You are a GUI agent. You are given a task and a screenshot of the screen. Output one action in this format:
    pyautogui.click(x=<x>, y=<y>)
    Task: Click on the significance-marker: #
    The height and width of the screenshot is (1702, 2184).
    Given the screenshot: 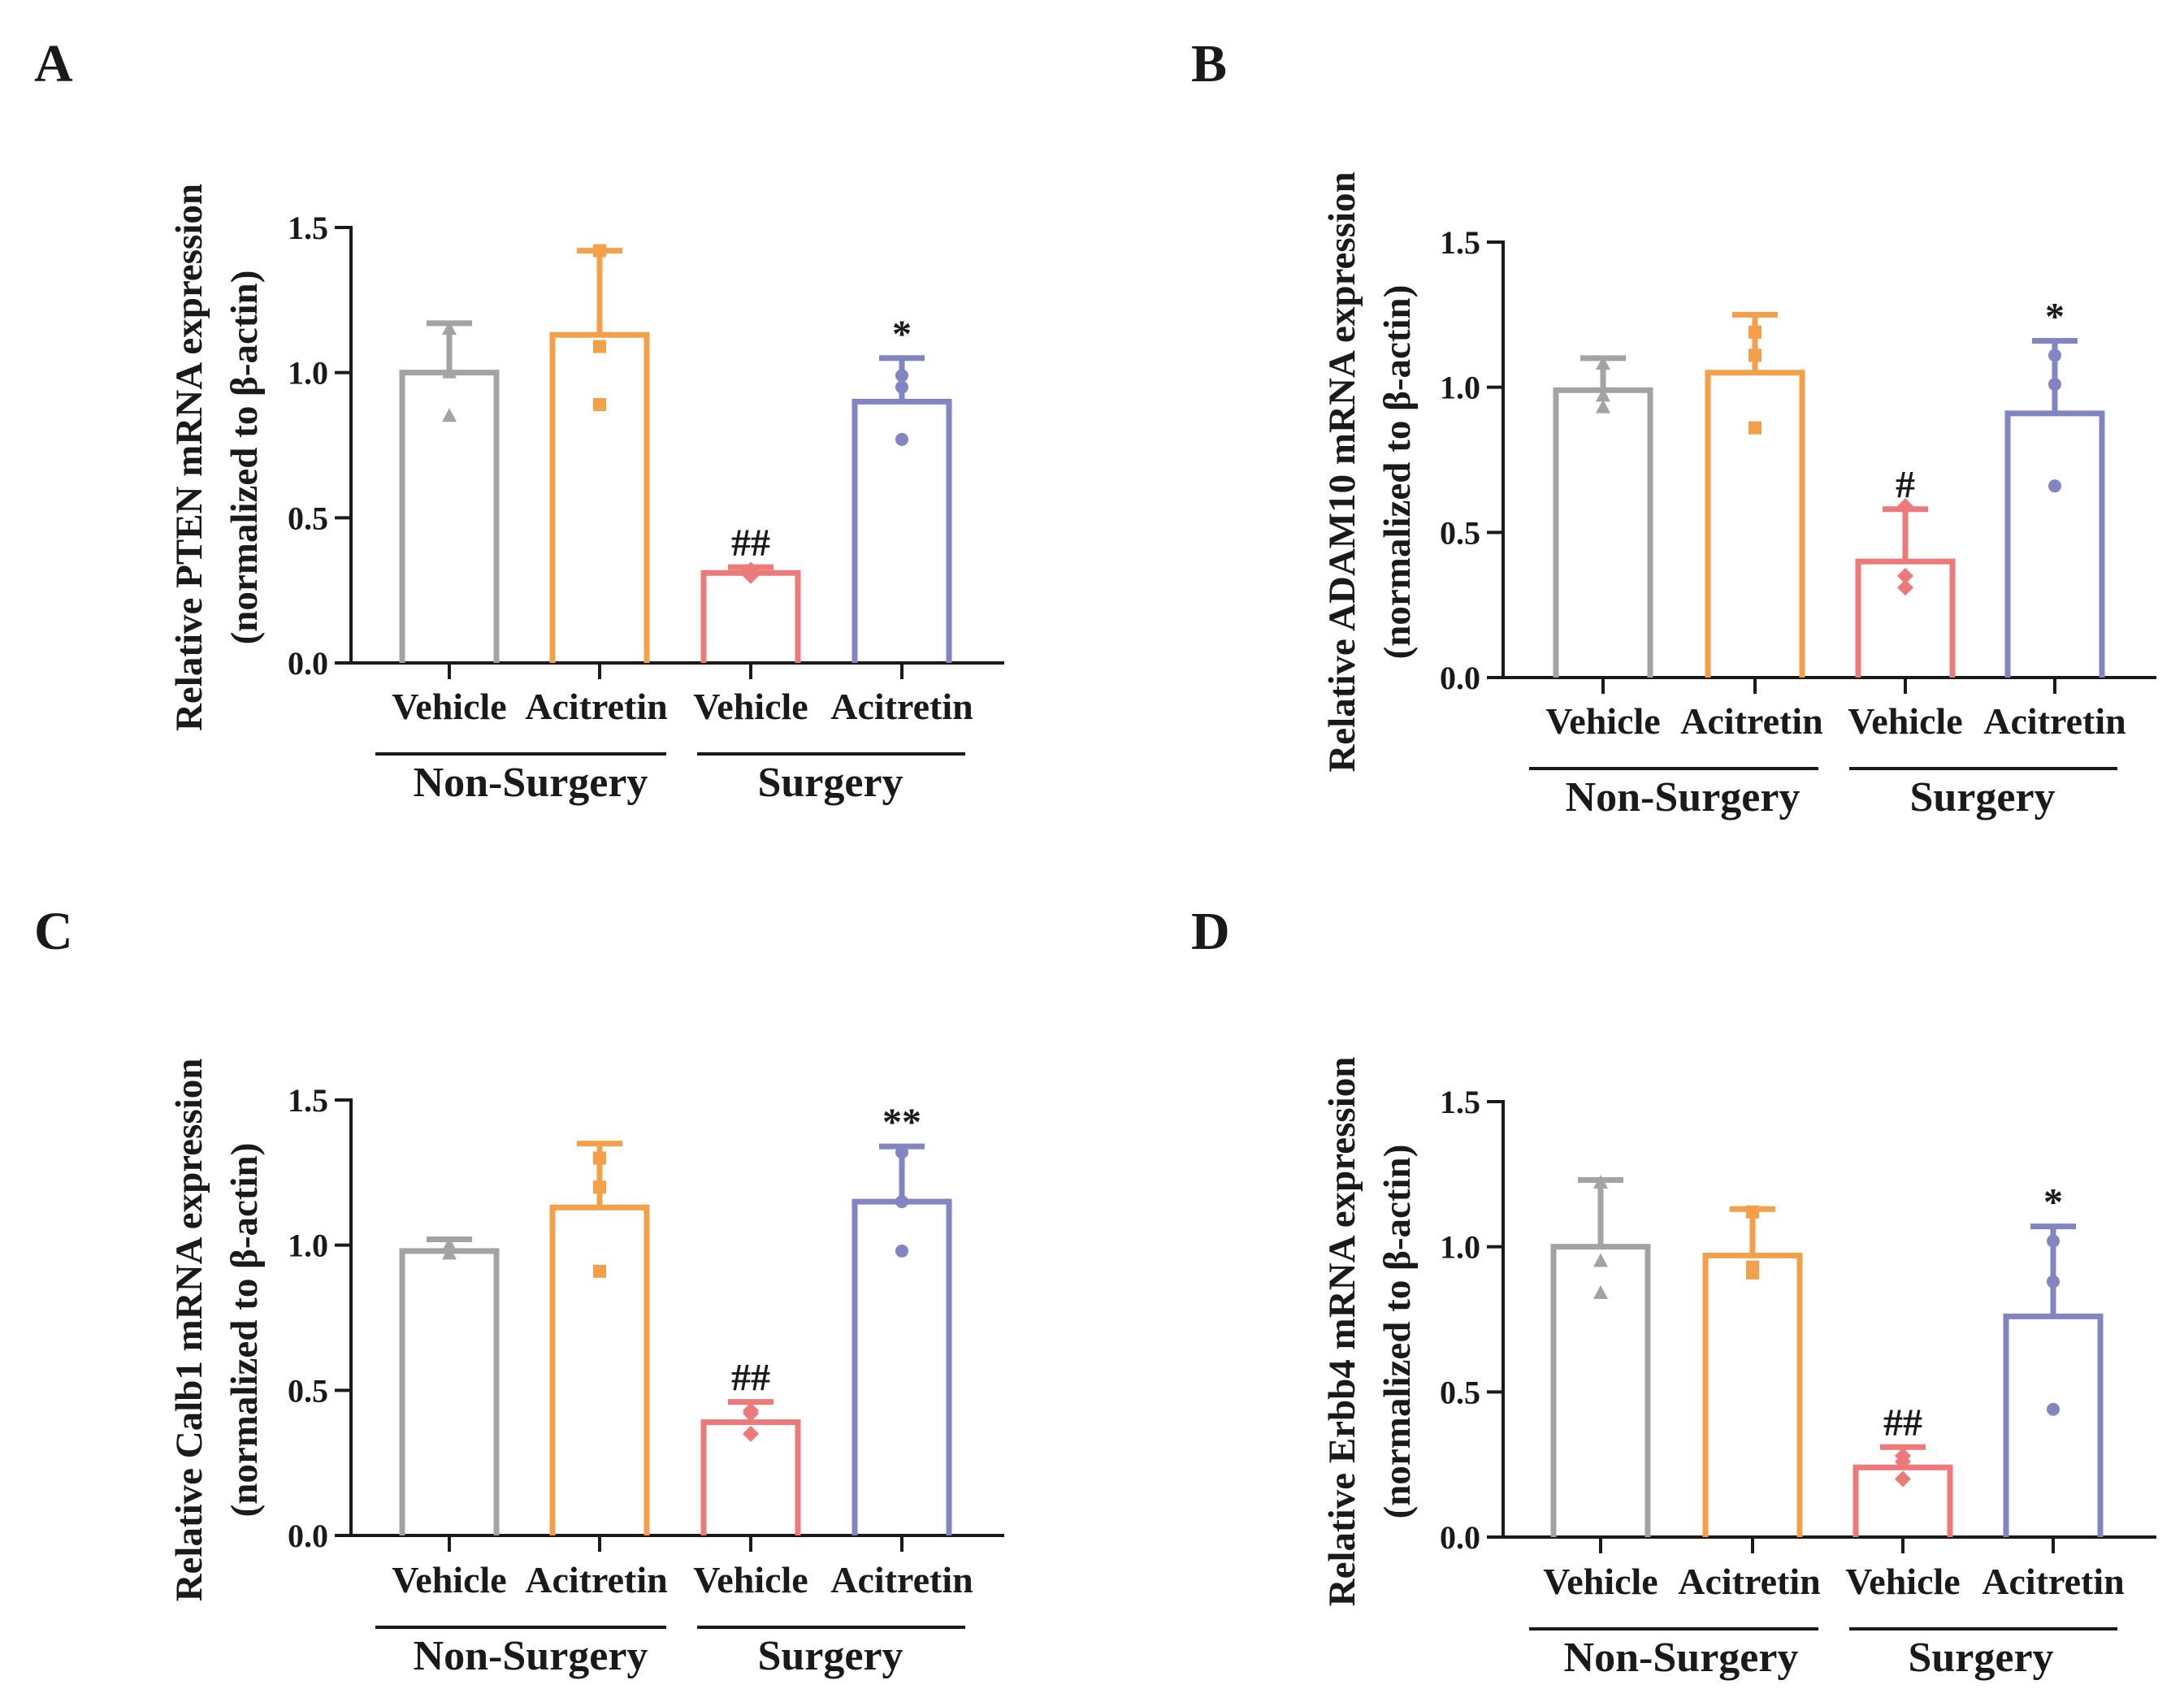 What is the action you would take?
    pyautogui.click(x=1906, y=485)
    